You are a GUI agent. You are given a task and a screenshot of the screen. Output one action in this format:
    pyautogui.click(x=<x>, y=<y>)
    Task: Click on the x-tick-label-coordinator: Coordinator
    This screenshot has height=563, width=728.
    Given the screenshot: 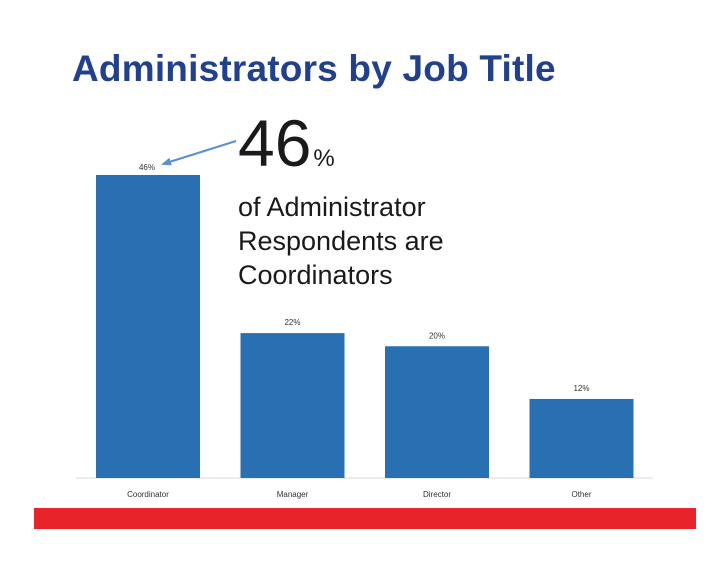 What is the action you would take?
    pyautogui.click(x=148, y=494)
    